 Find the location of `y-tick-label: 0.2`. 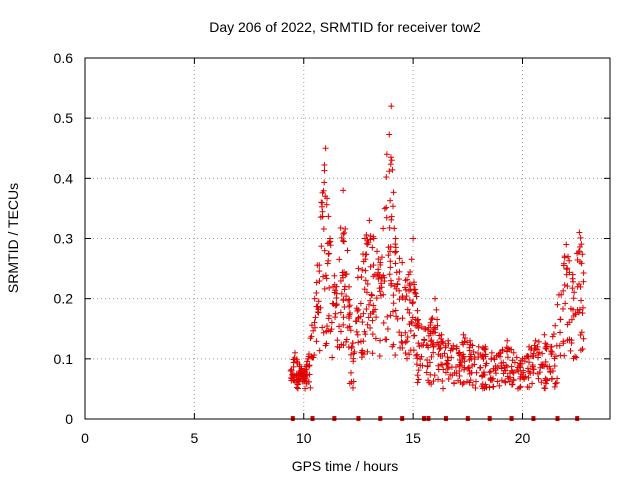

y-tick-label: 0.2 is located at coordinates (64, 299).